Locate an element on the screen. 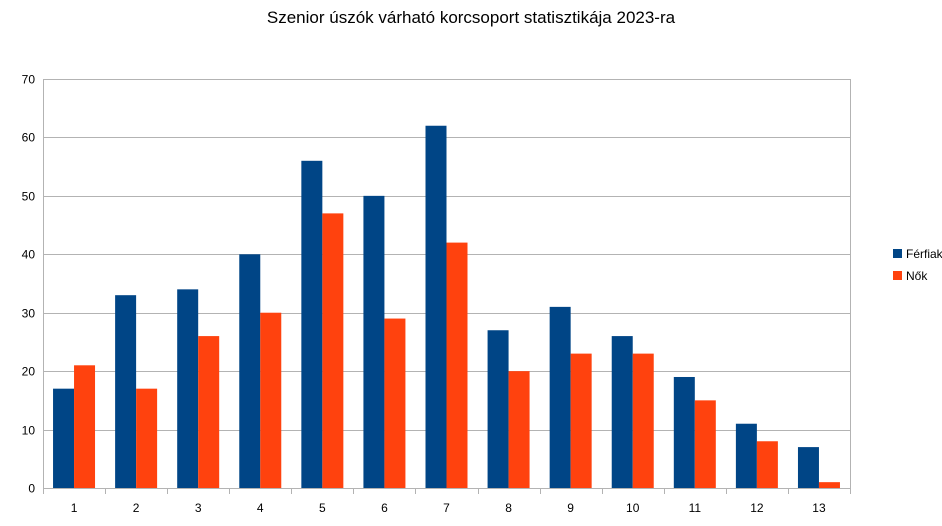 This screenshot has width=942, height=526. y-tick-label: 60 is located at coordinates (29, 138).